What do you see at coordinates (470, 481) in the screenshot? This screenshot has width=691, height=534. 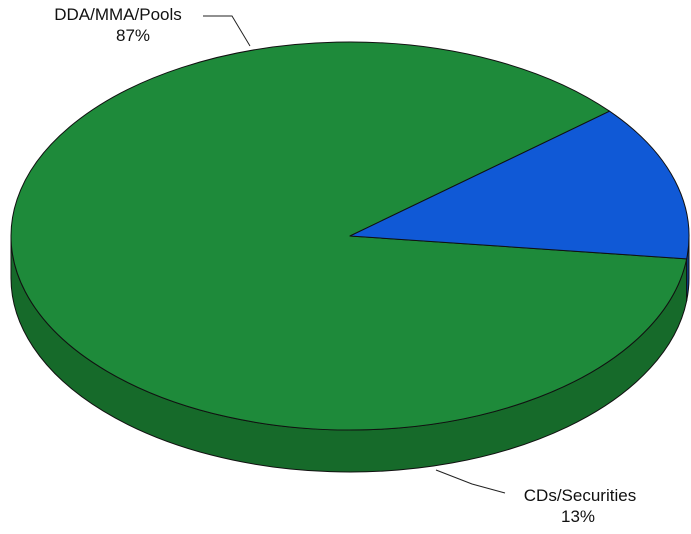 I see `leader-line-cds` at bounding box center [470, 481].